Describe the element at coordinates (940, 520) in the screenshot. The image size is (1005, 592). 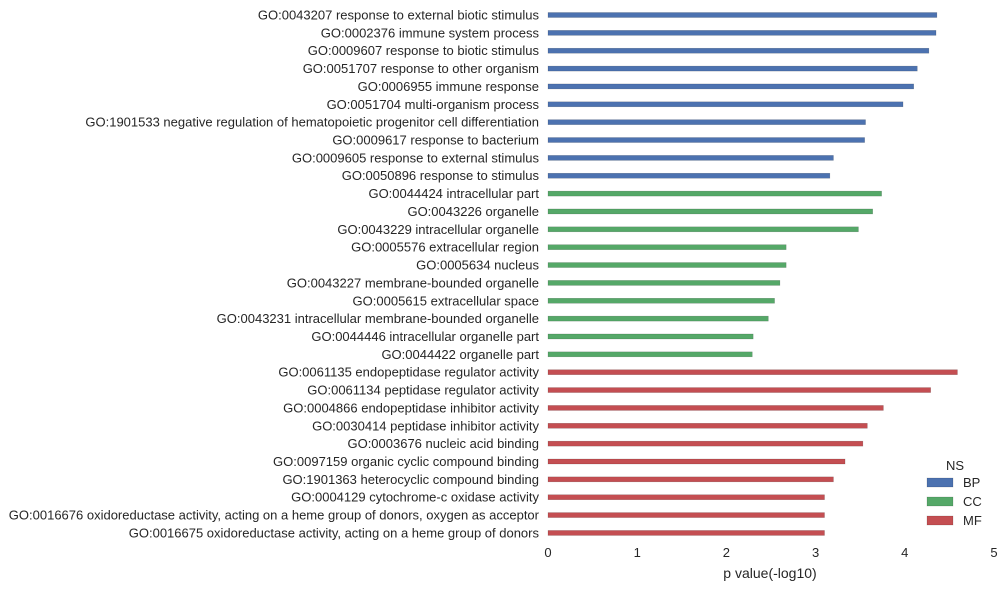
I see `legend-swatch-mf` at that location.